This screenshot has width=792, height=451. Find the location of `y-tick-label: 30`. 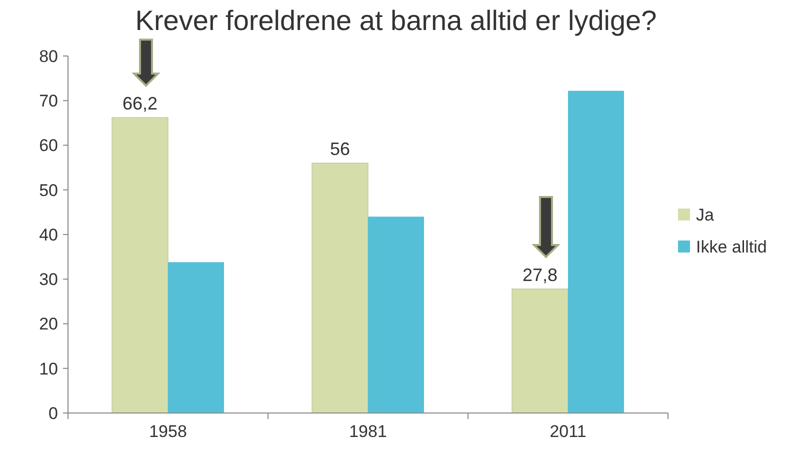

y-tick-label: 30 is located at coordinates (48, 280).